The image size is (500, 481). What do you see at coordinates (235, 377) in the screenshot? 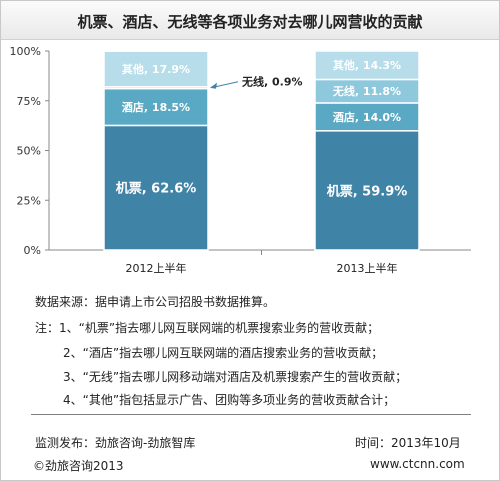
I see `note-3: 3、“无线”指去哪儿网移动端对酒店及机票搜索产生的营收贡献；` at bounding box center [235, 377].